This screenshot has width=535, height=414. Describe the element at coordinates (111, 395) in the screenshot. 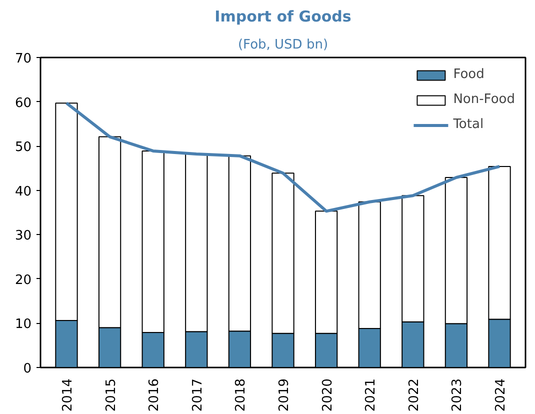

I see `x-tick-label: 2015` at that location.